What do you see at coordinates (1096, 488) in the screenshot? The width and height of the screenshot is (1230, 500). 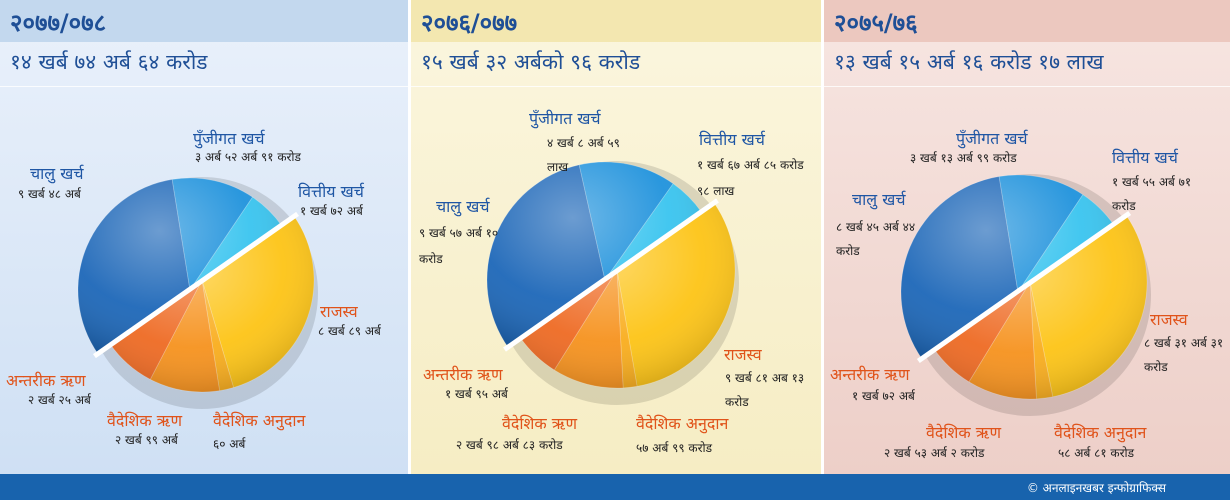 I see `credit-text: © अनलाइनखबर इन्फोग्राफिक्स` at bounding box center [1096, 488].